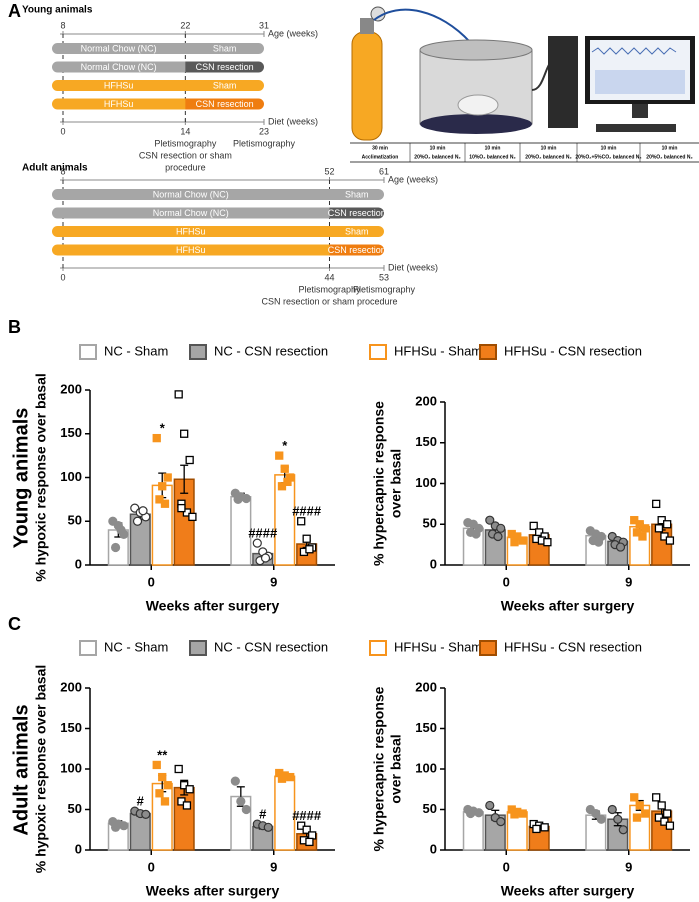 Image resolution: width=699 pixels, height=902 pixels. I want to click on rat, so click(478, 105).